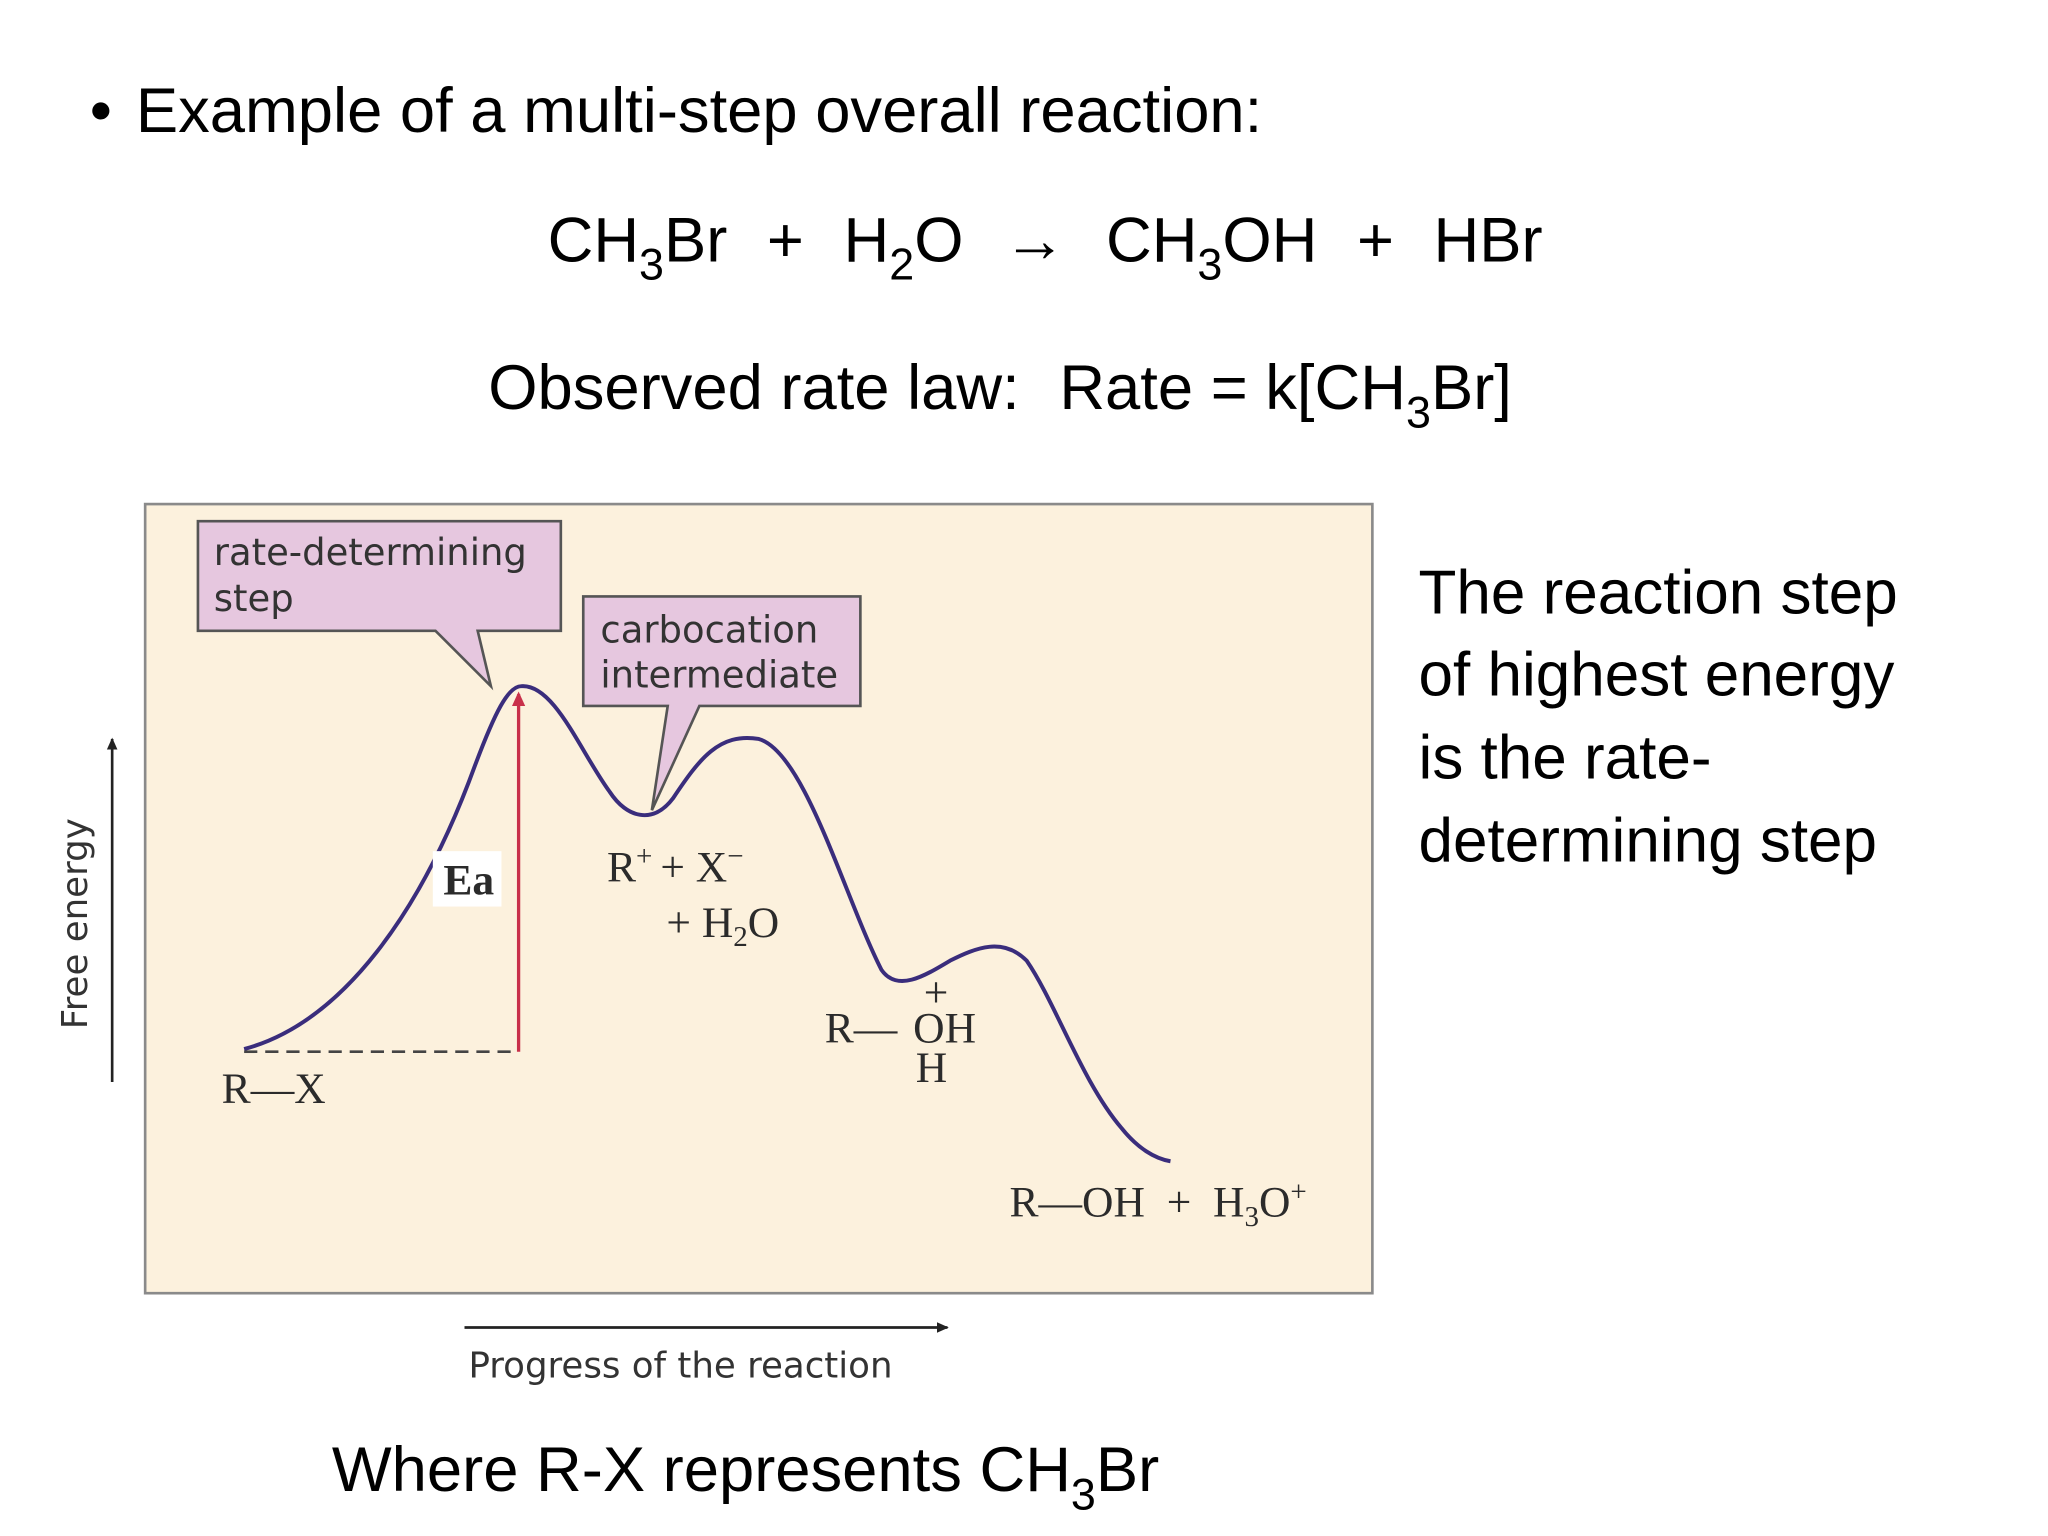 This screenshot has width=2048, height=1536. I want to click on callout-text: carbocation, so click(709, 630).